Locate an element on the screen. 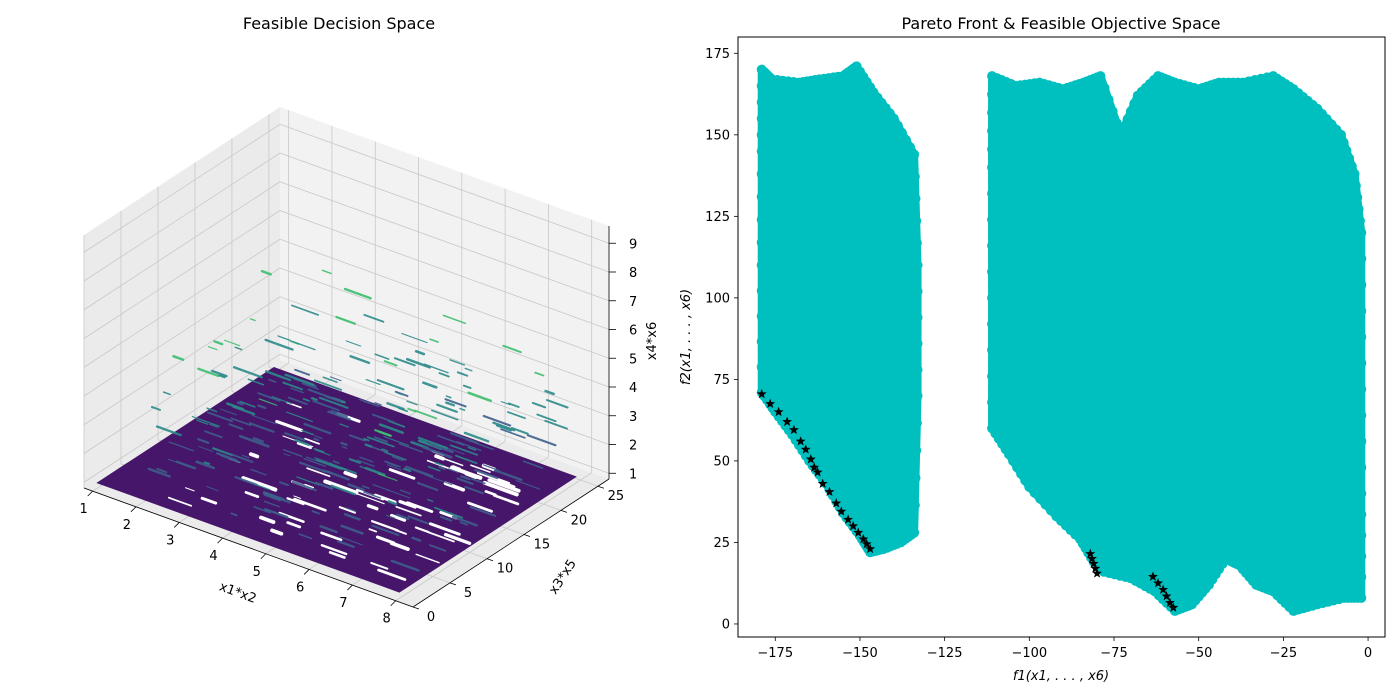  x-tick-label: 5 is located at coordinates (257, 572).